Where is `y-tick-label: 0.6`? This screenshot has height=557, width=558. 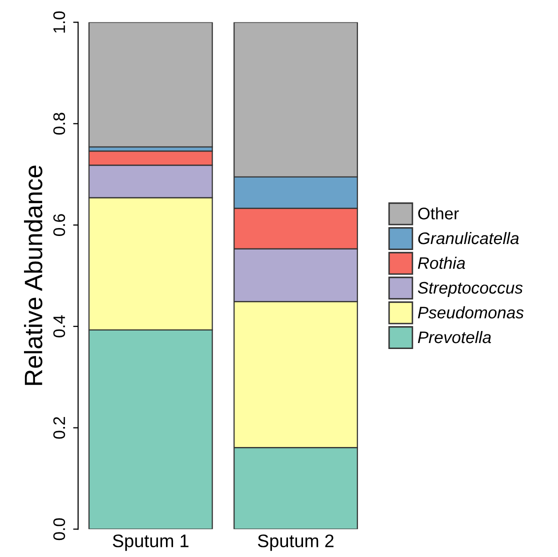
y-tick-label: 0.6 is located at coordinates (59, 225).